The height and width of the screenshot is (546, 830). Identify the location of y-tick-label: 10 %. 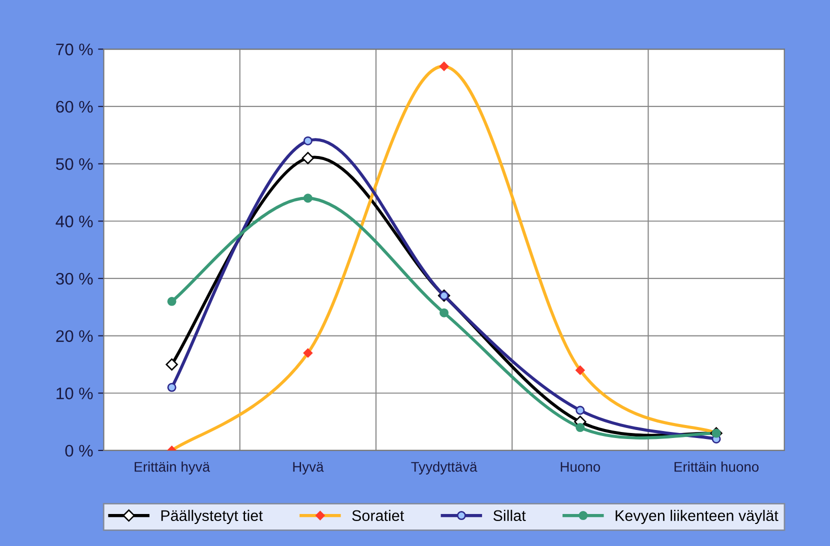
(74, 394).